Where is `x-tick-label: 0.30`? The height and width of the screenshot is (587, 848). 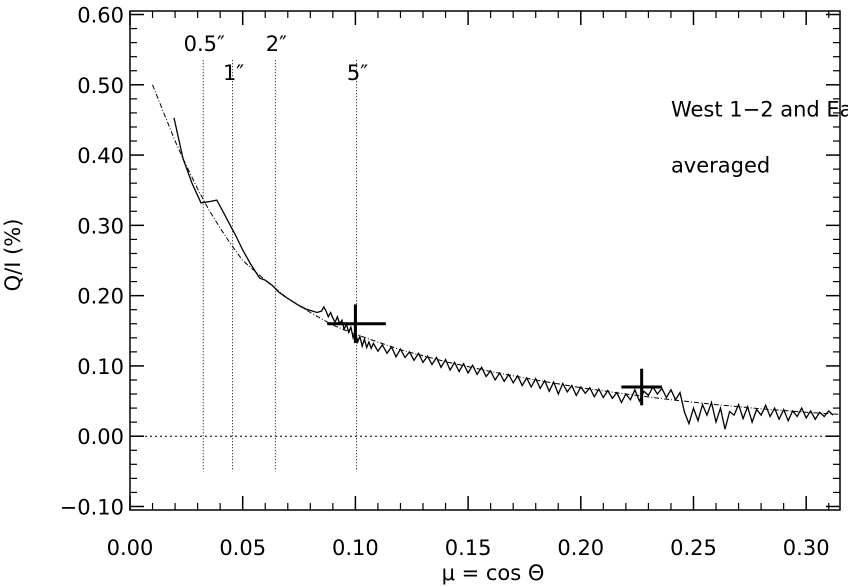 x-tick-label: 0.30 is located at coordinates (806, 548).